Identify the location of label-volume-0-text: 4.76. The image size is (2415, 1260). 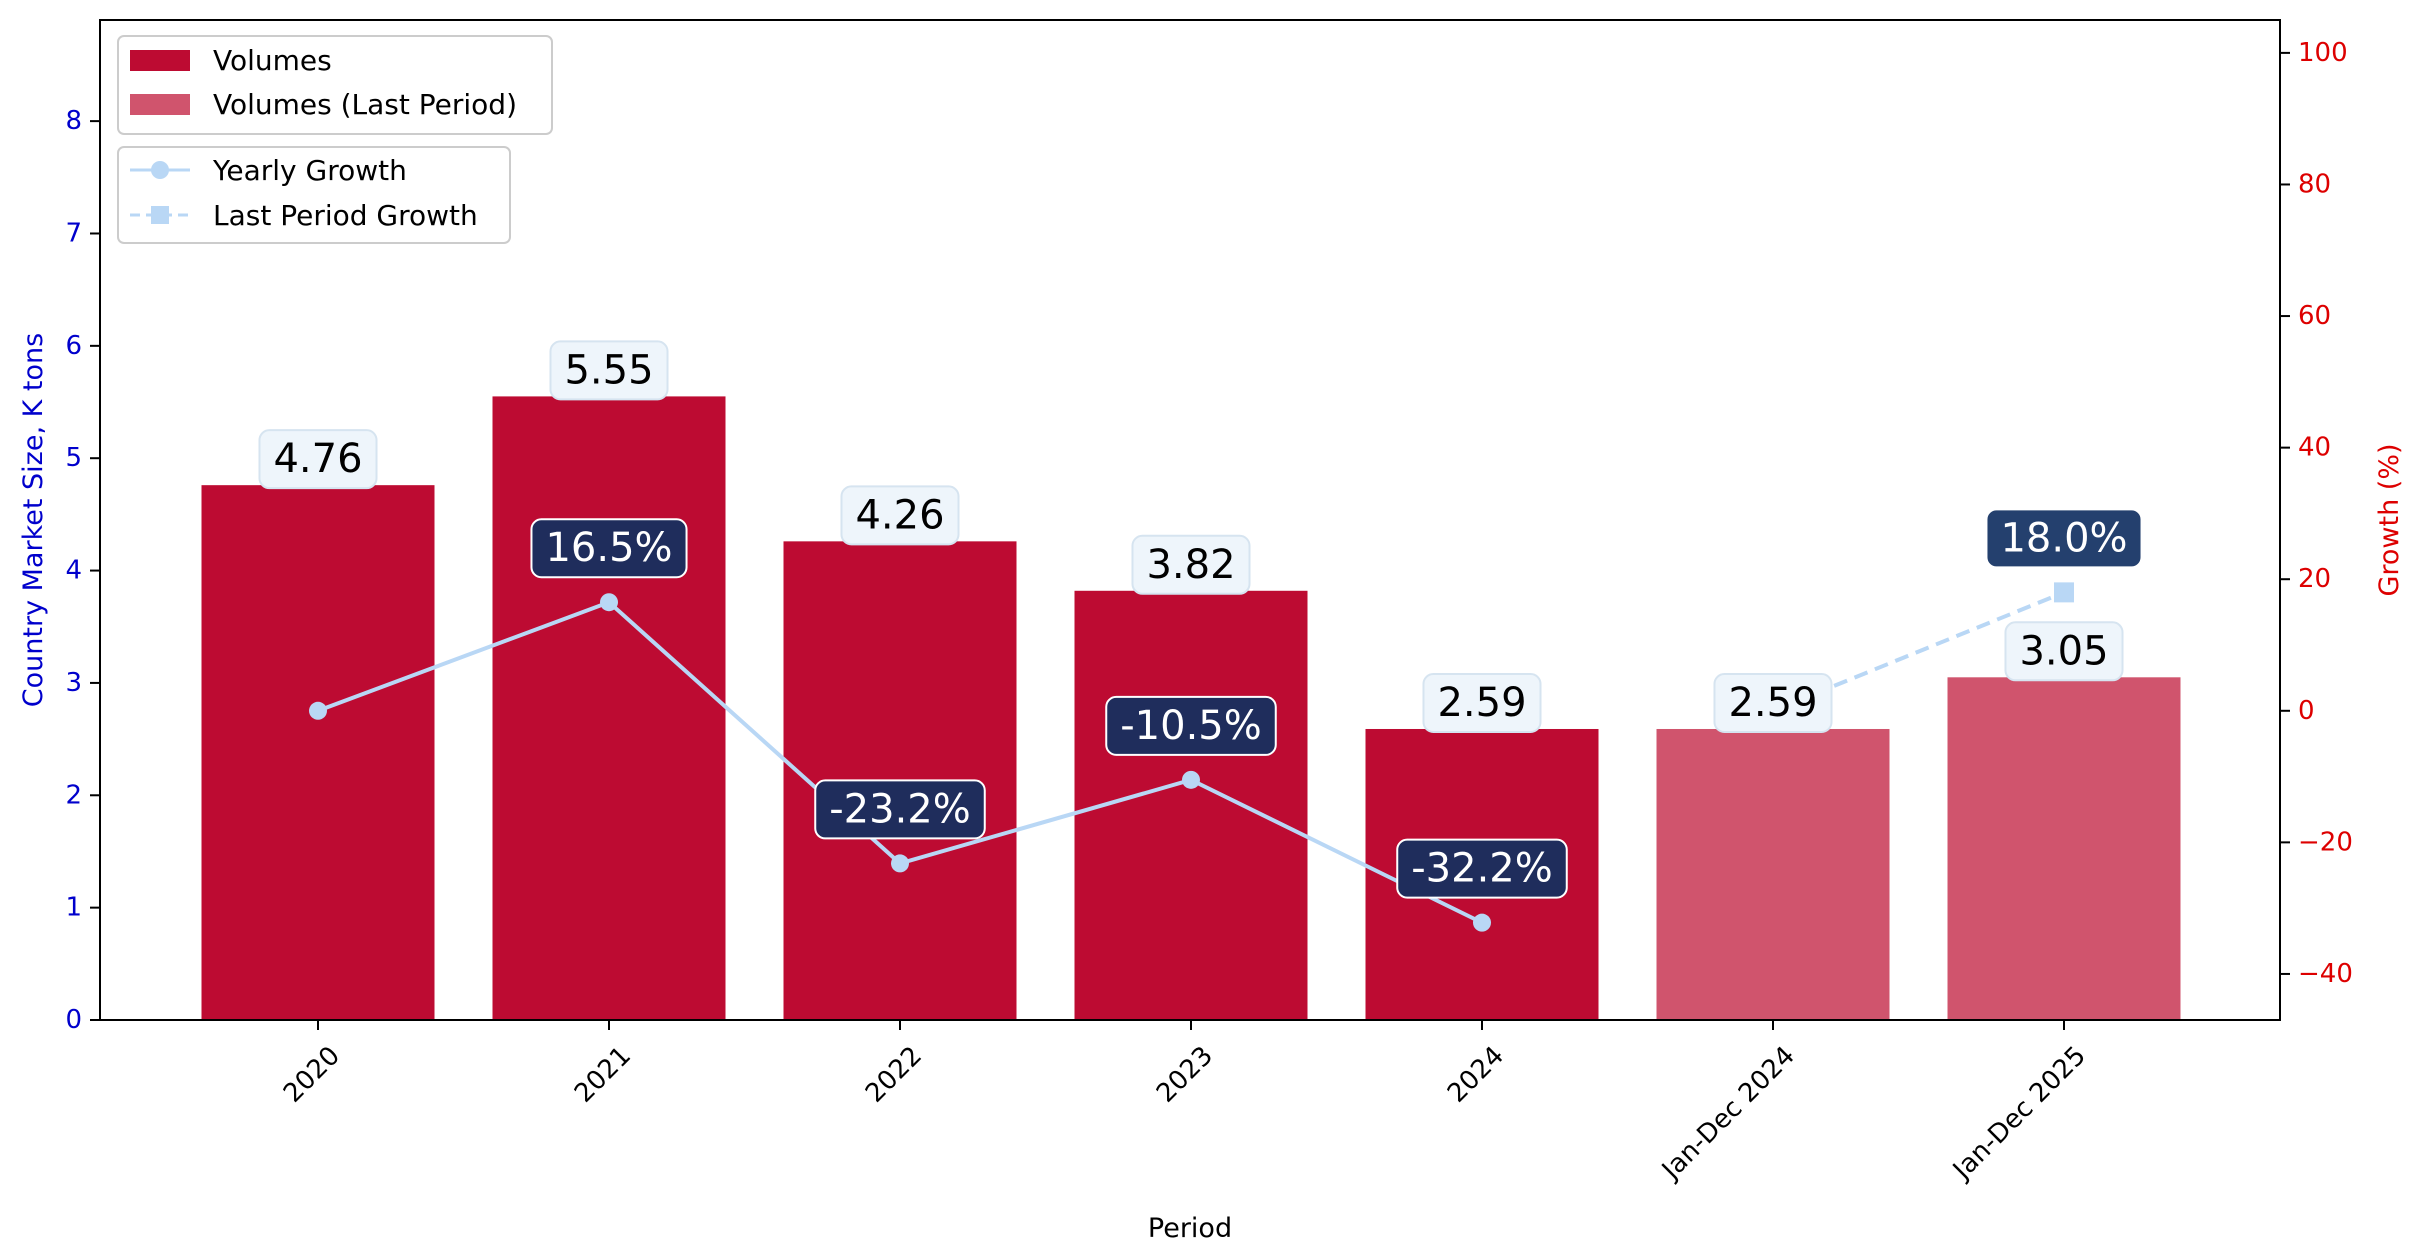
(317, 459).